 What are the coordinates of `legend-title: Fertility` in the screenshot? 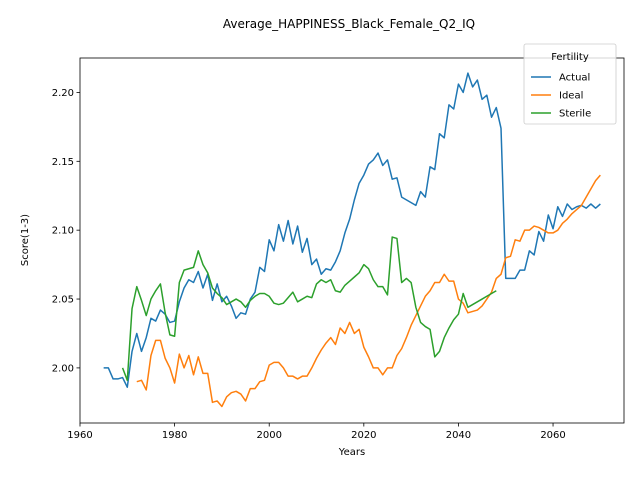 It's located at (570, 57).